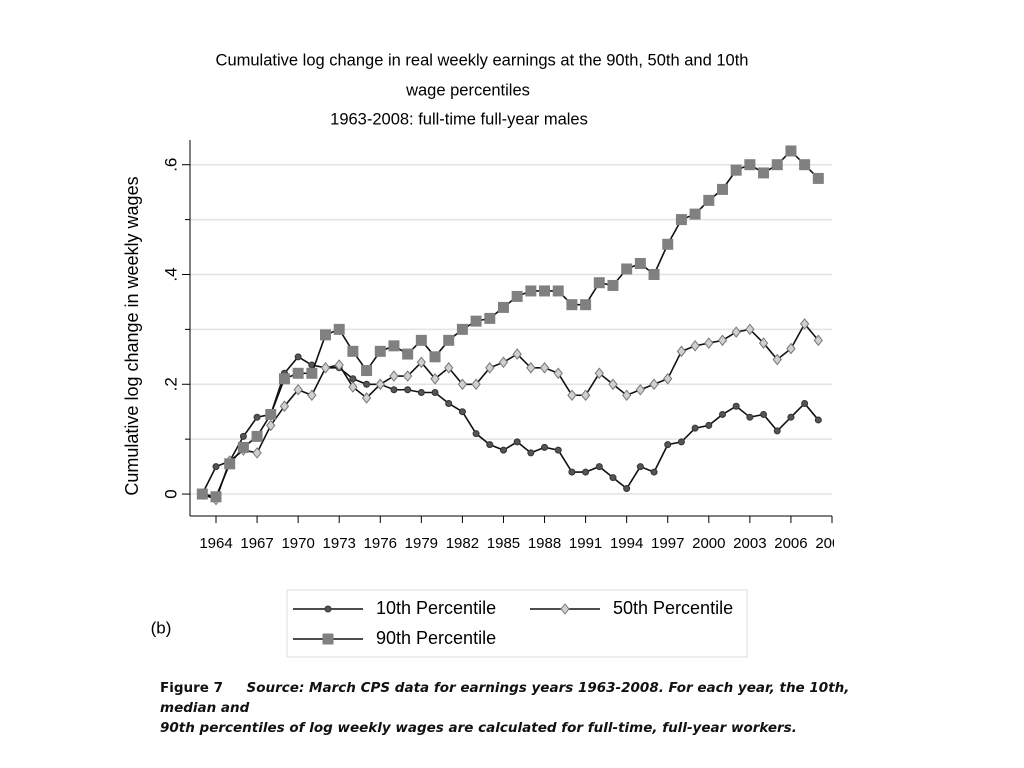 Image resolution: width=1024 pixels, height=768 pixels. Describe the element at coordinates (132, 335) in the screenshot. I see `y-axis-label: Cumulative log change in weekly wages` at that location.